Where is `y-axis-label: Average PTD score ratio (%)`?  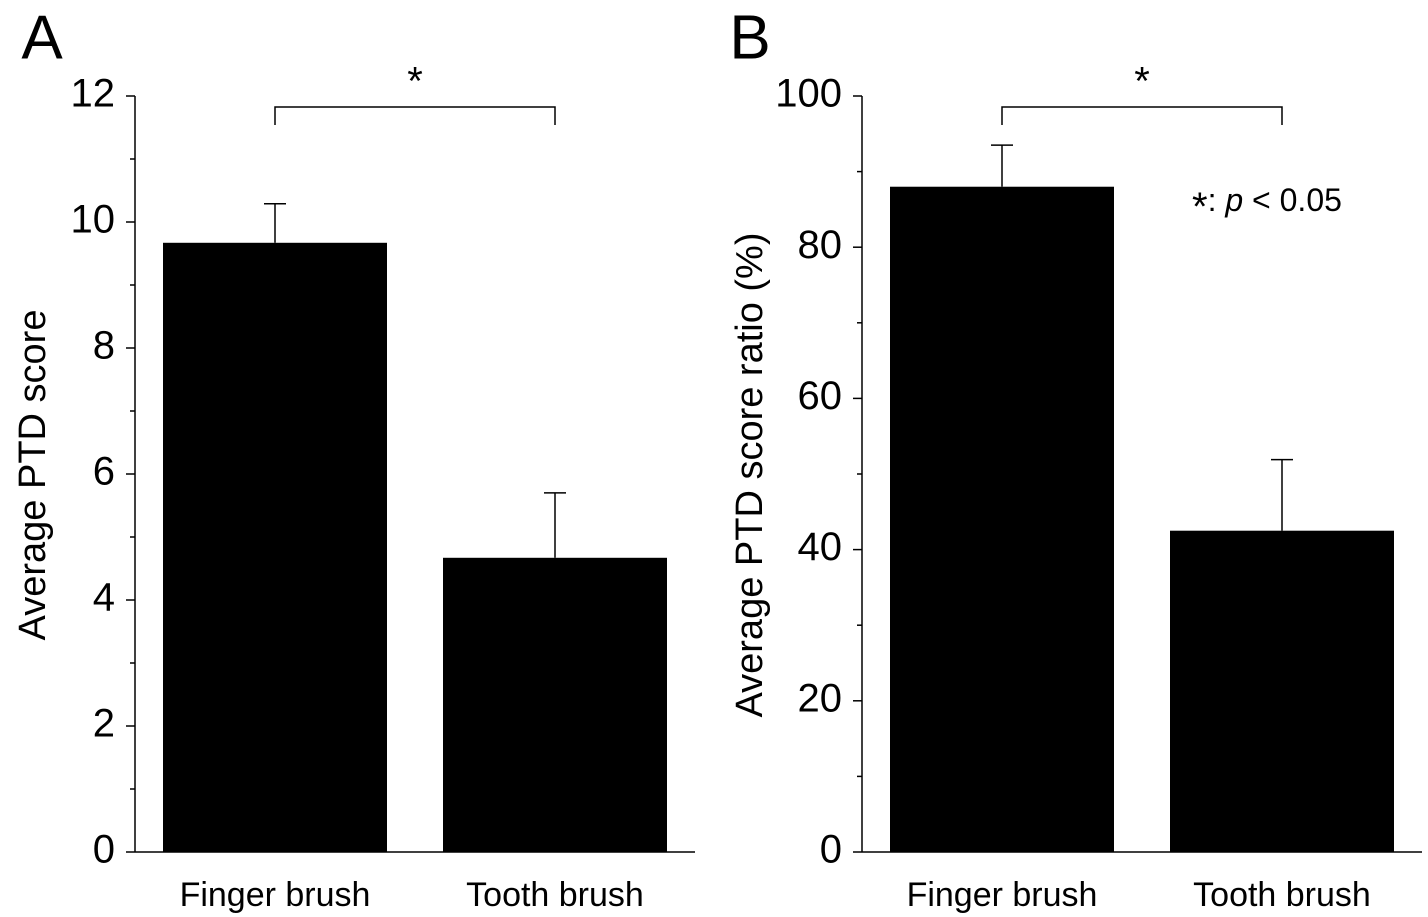
y-axis-label: Average PTD score ratio (%) is located at coordinates (750, 474).